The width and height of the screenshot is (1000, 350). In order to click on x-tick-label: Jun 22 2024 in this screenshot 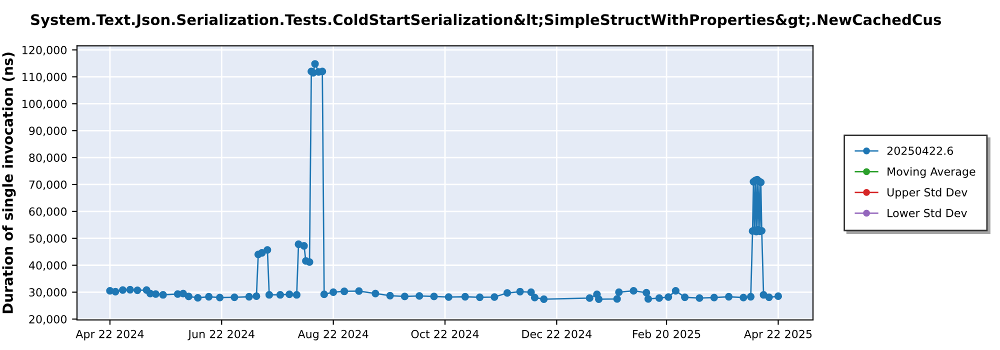, I will do `click(221, 335)`.